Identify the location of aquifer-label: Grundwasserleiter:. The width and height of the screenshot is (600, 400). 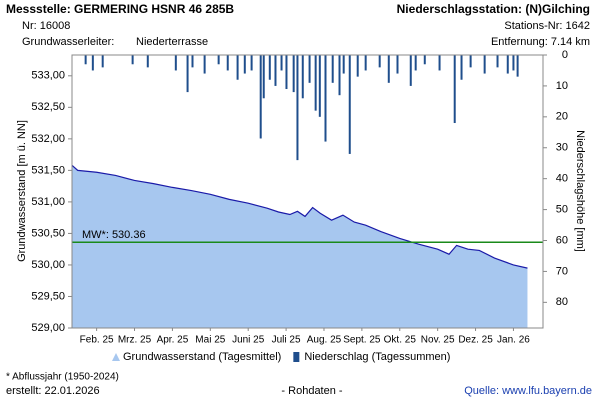
(68, 42).